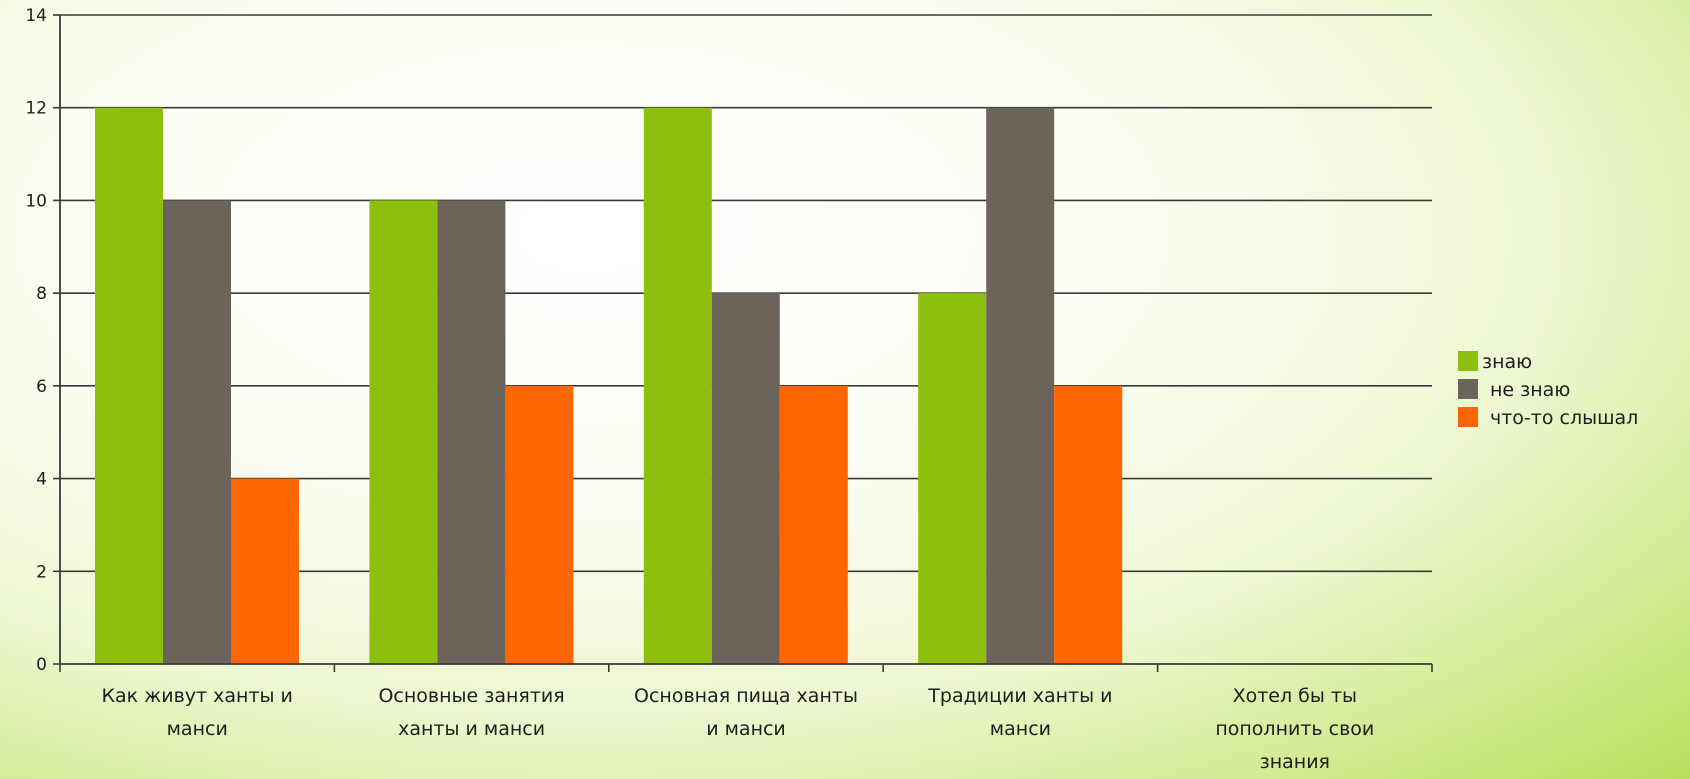 This screenshot has width=1690, height=779. Describe the element at coordinates (746, 696) in the screenshot. I see `x-category-label-line: Основная пища ханты` at that location.